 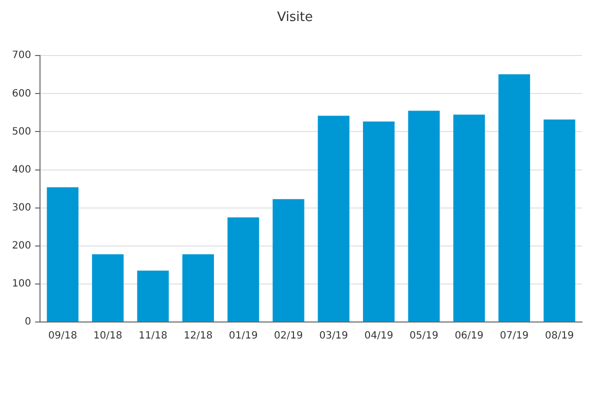 I want to click on y-tick-label: 500, so click(x=22, y=132).